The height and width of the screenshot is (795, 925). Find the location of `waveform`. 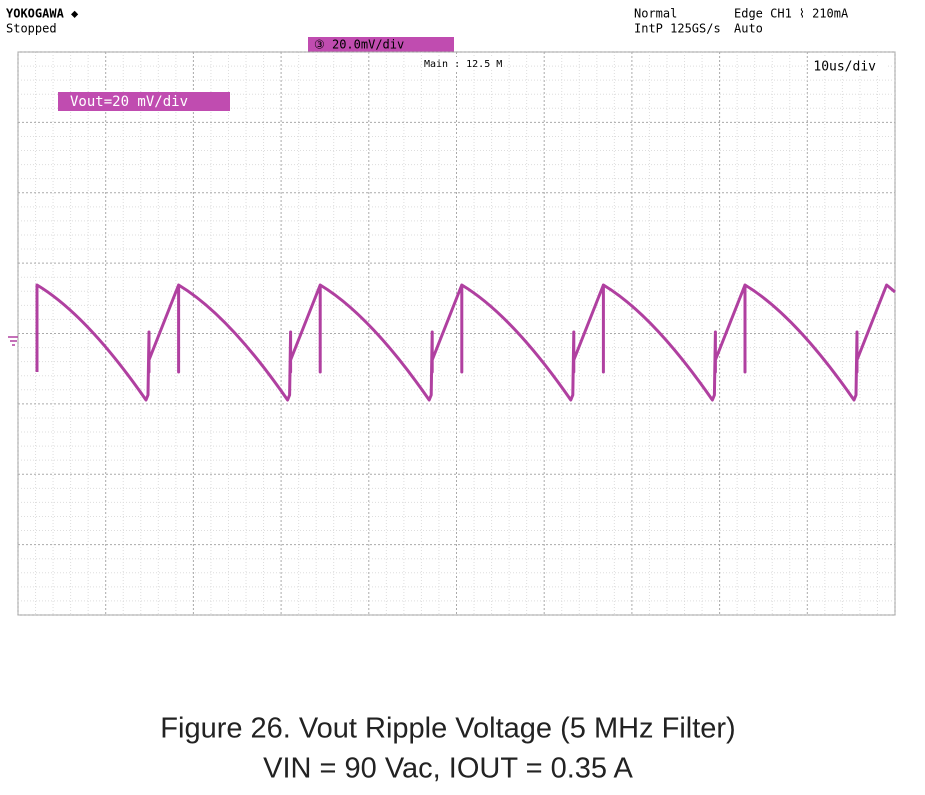

waveform is located at coordinates (465, 342).